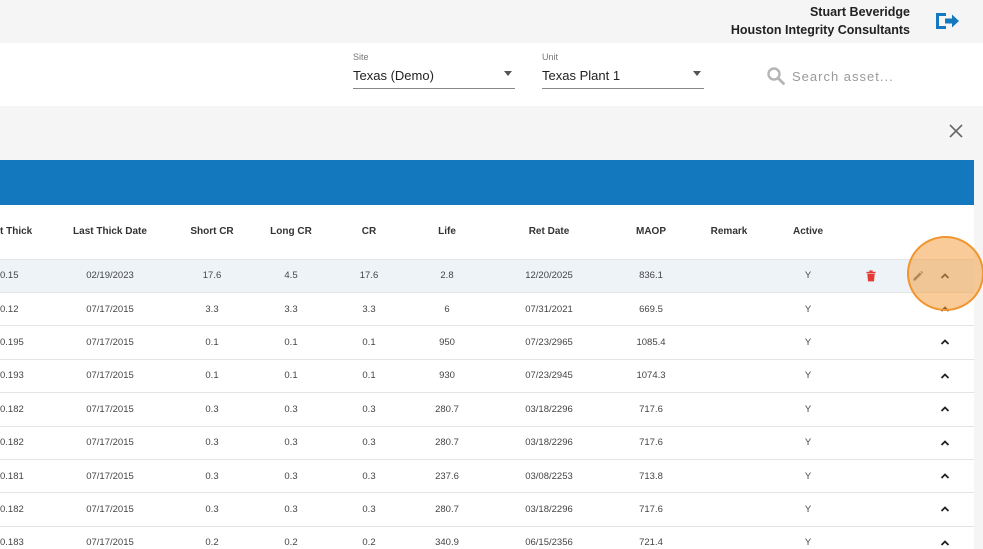 The width and height of the screenshot is (983, 549). I want to click on column-header-remark: Remark, so click(729, 231).